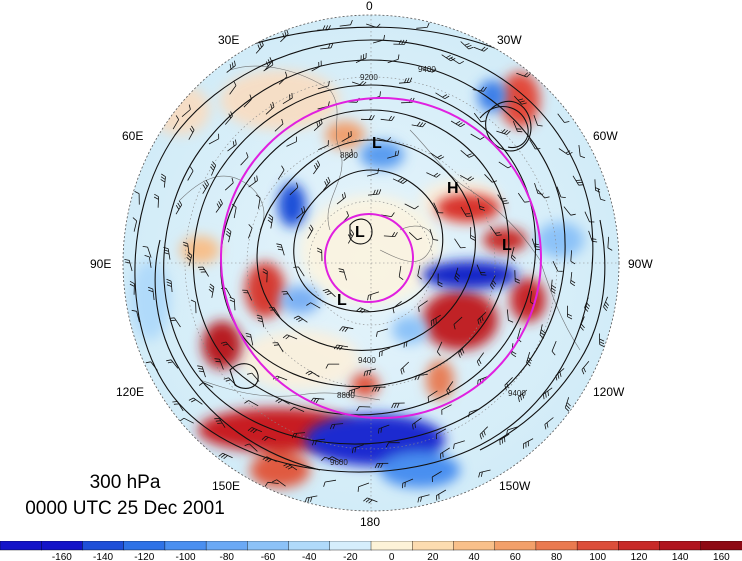 This screenshot has height=561, width=742. Describe the element at coordinates (609, 392) in the screenshot. I see `lon-label-120w: 120W` at that location.